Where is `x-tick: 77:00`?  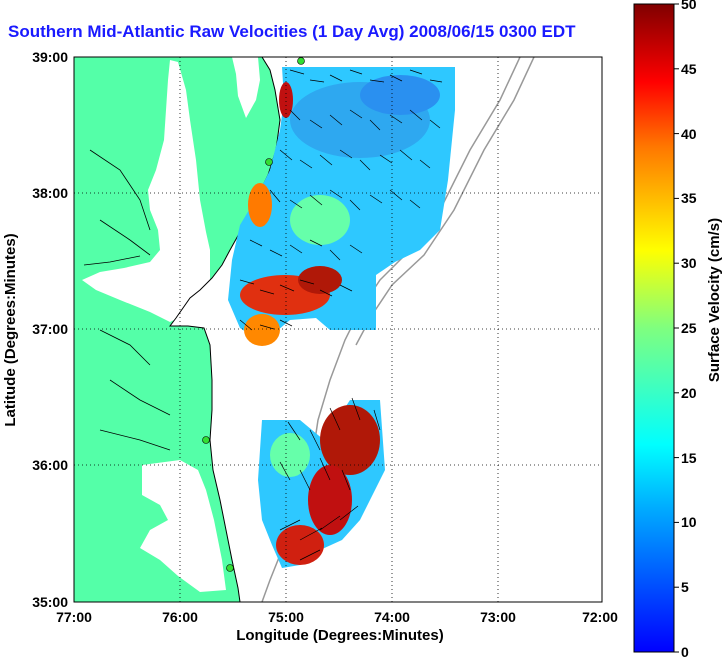 x-tick: 77:00 is located at coordinates (74, 617).